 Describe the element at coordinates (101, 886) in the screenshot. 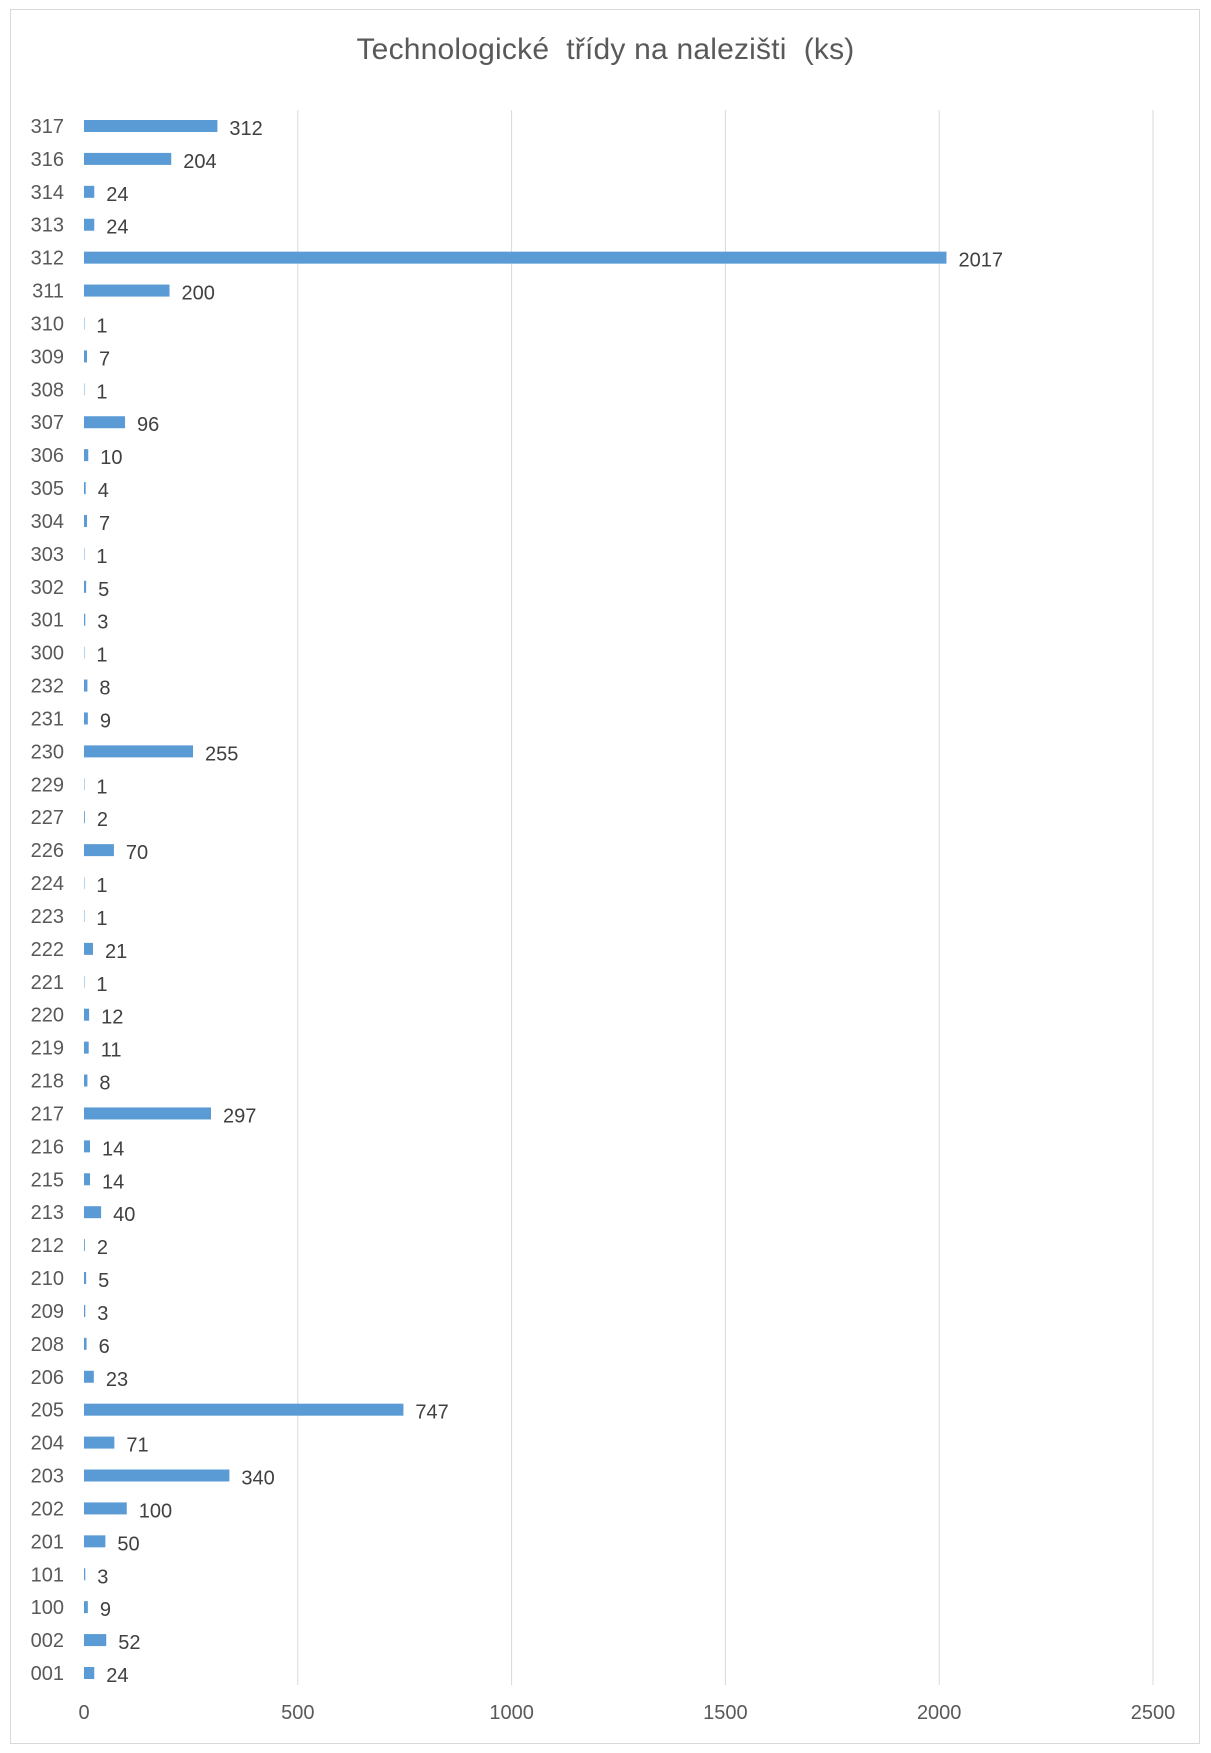

I see `data-label-224: 1` at that location.